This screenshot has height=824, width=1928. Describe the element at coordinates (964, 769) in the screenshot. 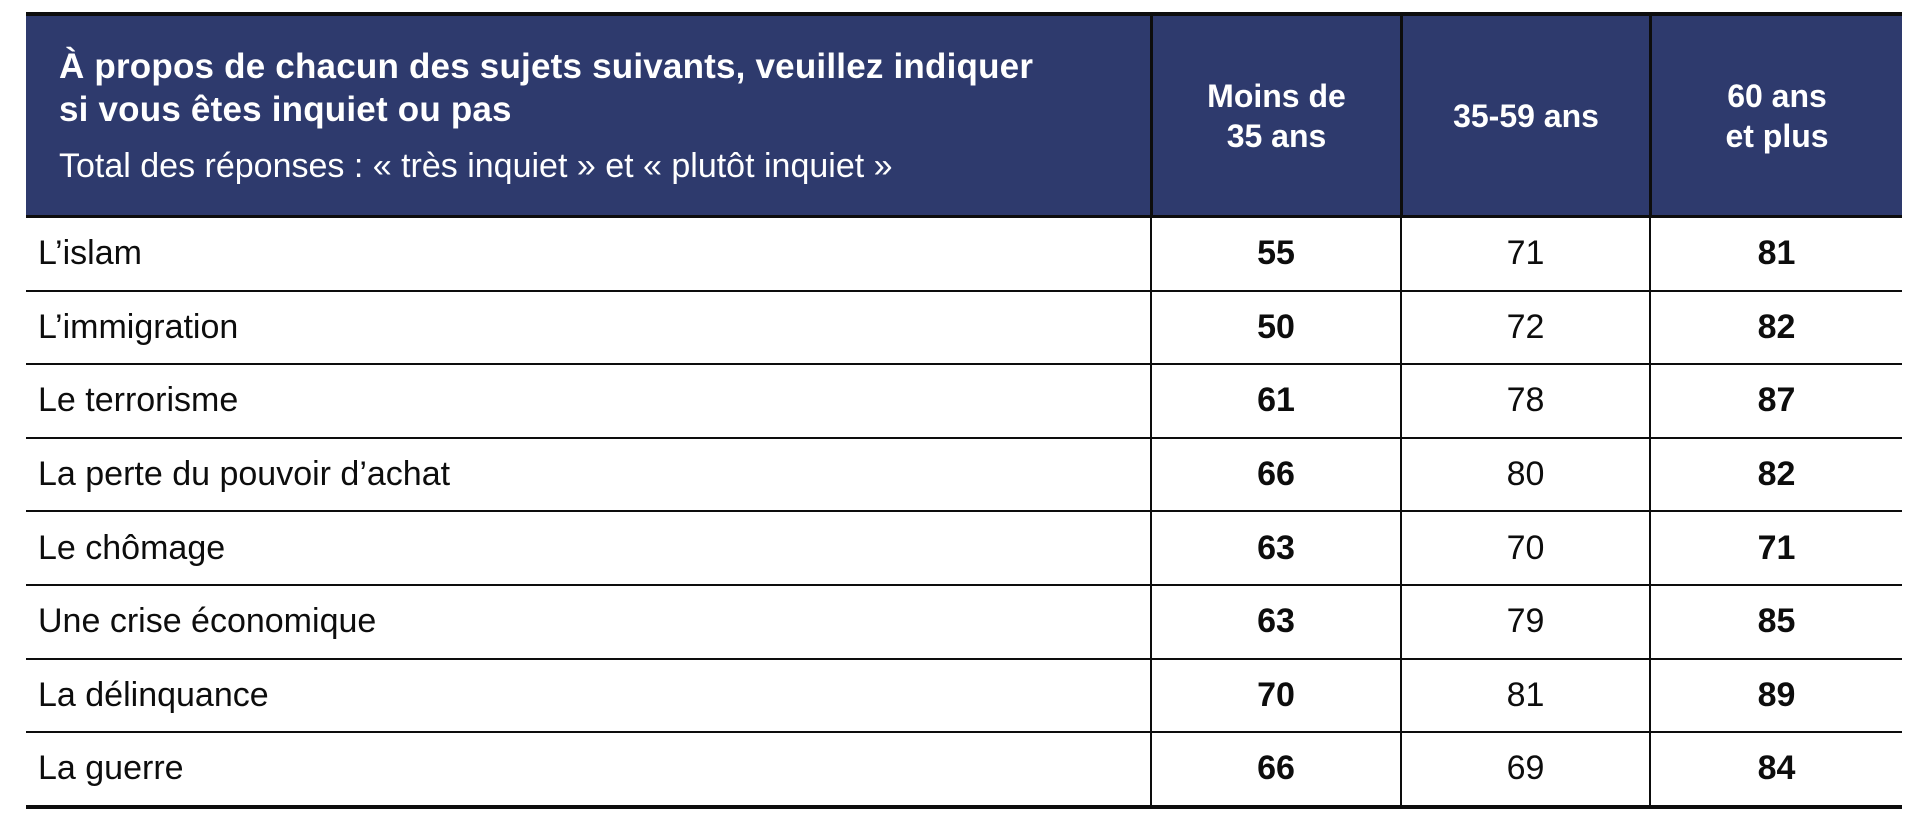

I see `table-row: La guerre 66 69 84` at that location.